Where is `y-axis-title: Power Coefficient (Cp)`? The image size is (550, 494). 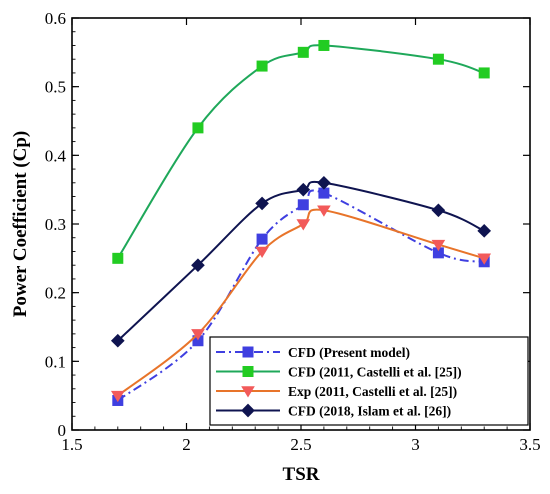 y-axis-title: Power Coefficient (Cp) is located at coordinates (20, 224).